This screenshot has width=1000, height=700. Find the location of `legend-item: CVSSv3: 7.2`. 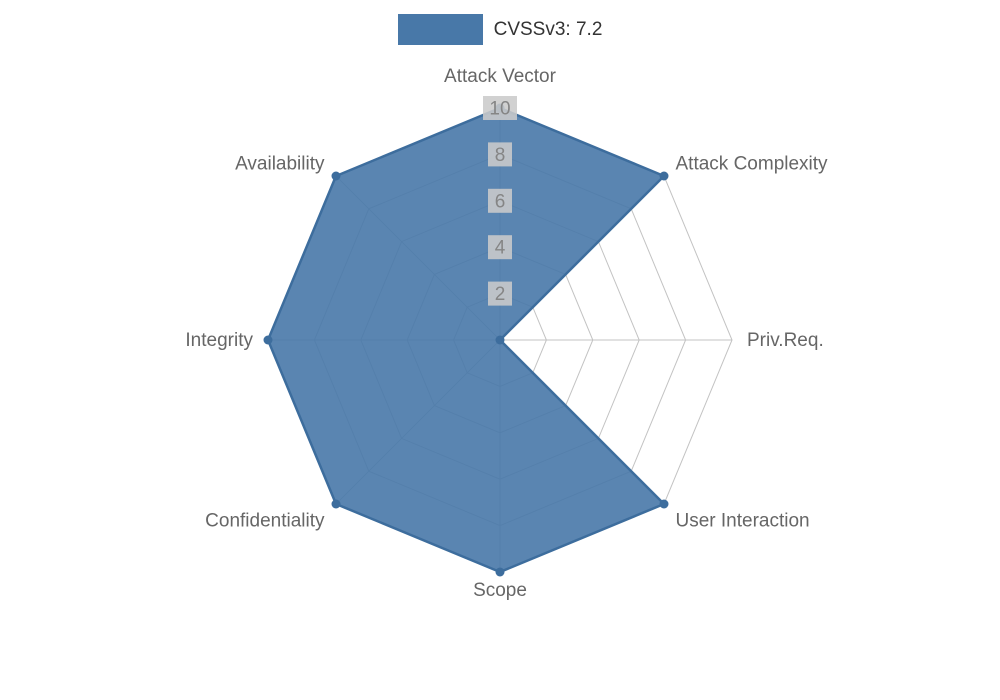

legend-item: CVSSv3: 7.2 is located at coordinates (500, 29).